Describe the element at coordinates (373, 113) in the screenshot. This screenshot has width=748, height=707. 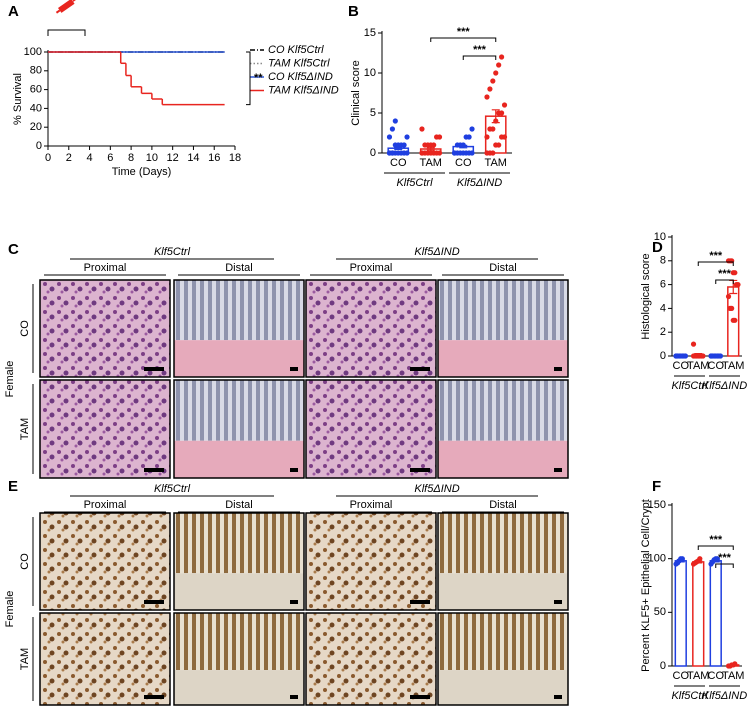
I see `y-tick-label: 5` at that location.